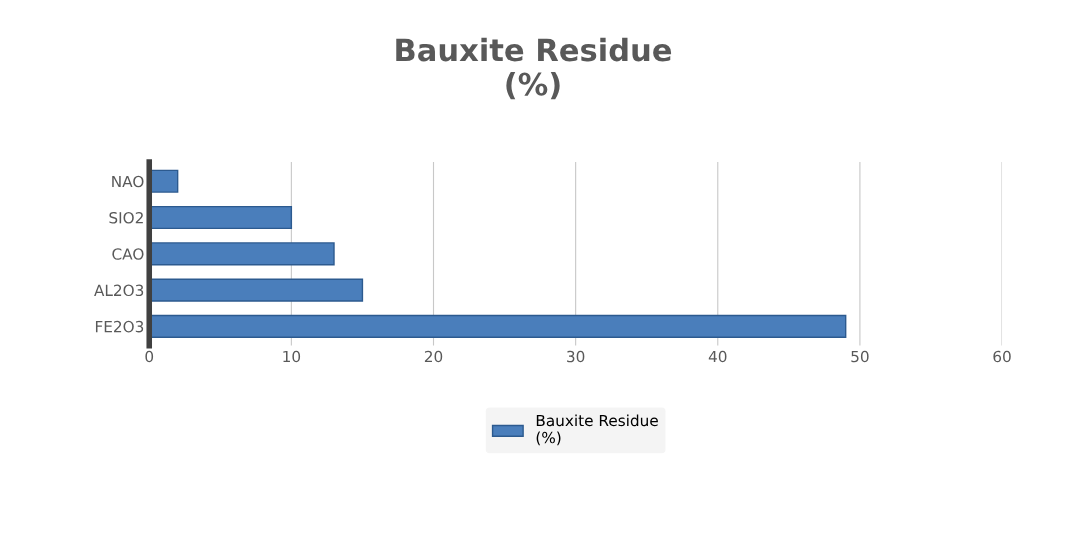 The image size is (1066, 540). I want to click on legend-label: Bauxite Residue (%), so click(597, 430).